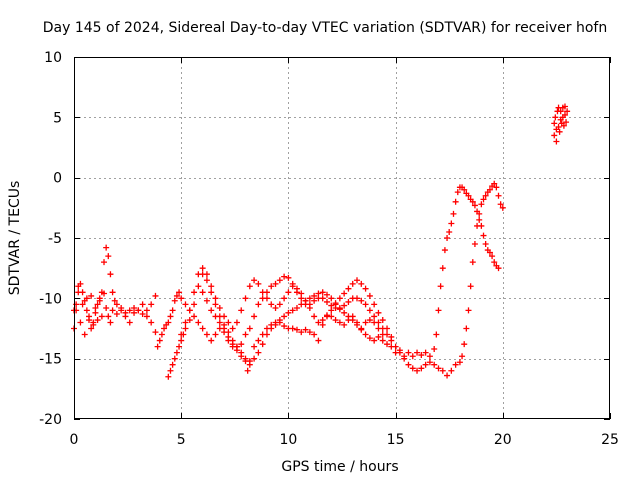 The image size is (640, 480). I want to click on y-axis-title: SDTVAR / TECUs, so click(15, 238).